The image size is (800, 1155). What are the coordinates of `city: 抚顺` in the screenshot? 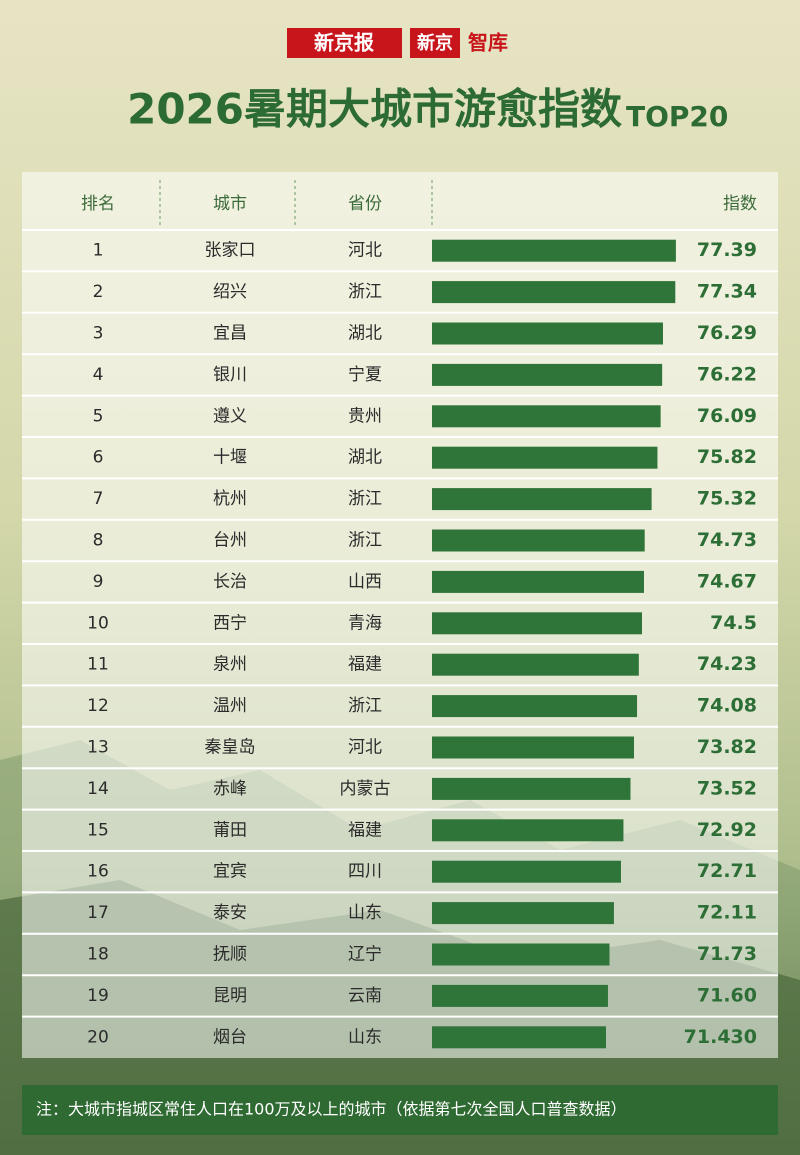 It's located at (230, 955).